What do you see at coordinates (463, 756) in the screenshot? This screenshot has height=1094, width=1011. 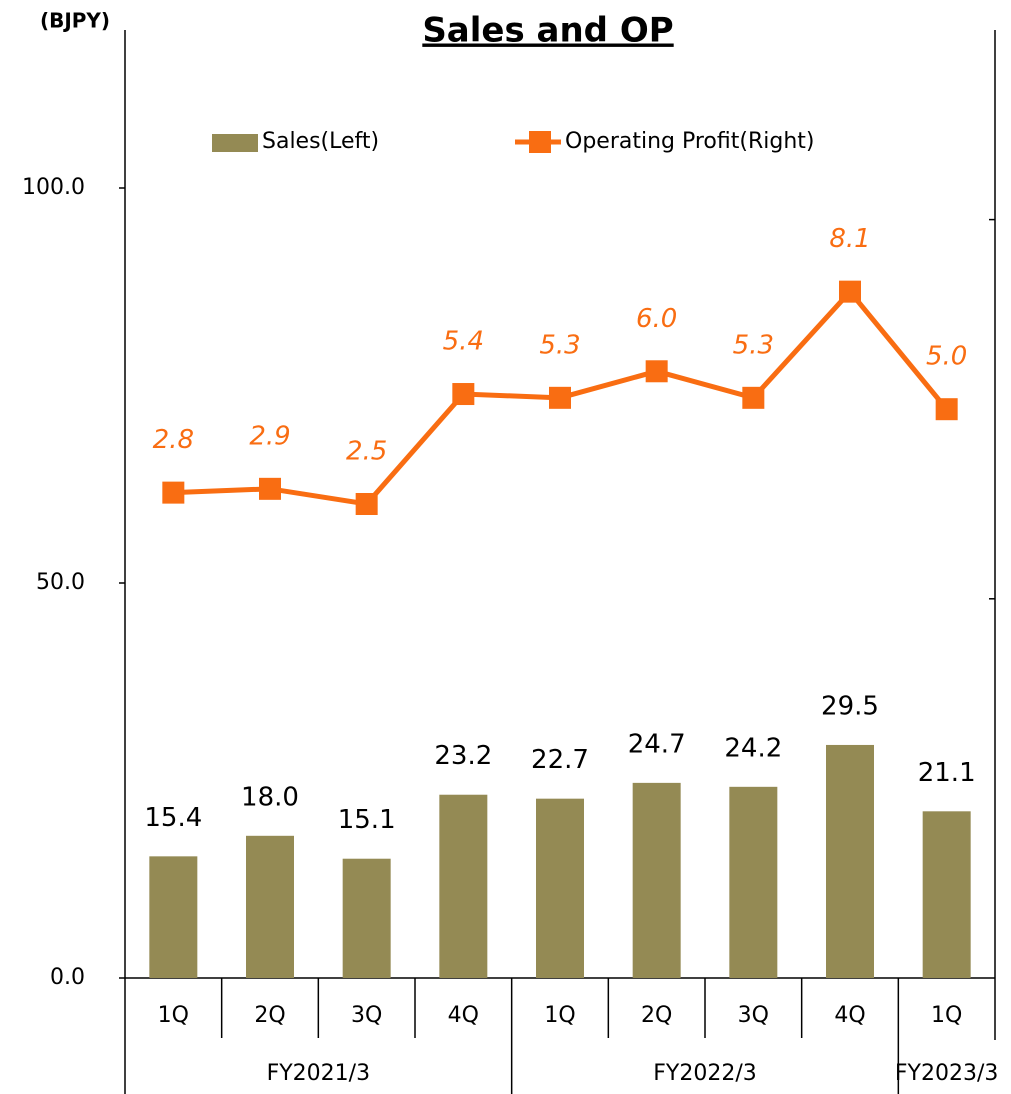 I see `data-label: 23.2` at bounding box center [463, 756].